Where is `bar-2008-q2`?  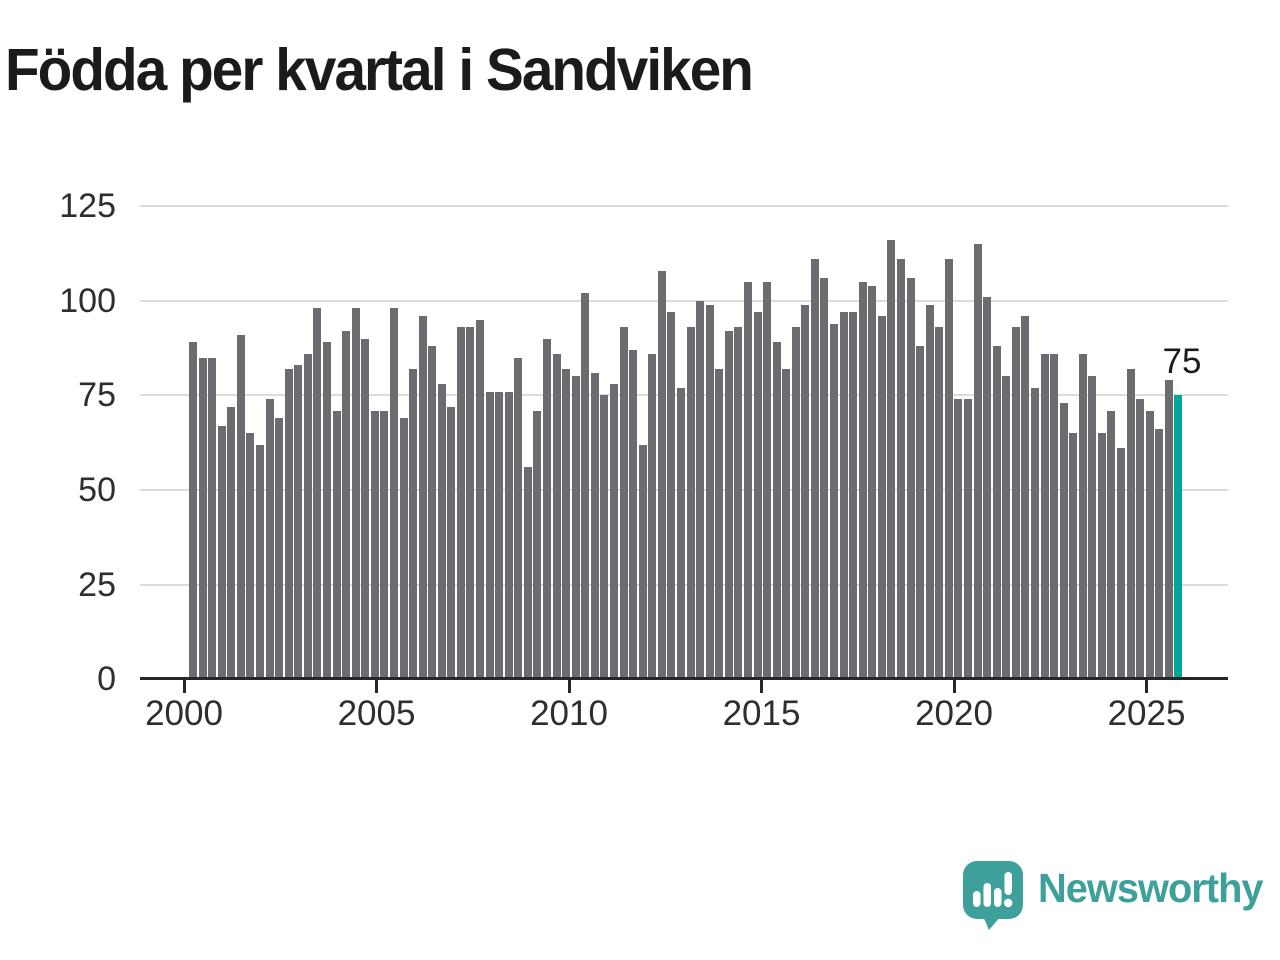
bar-2008-q2 is located at coordinates (508, 535).